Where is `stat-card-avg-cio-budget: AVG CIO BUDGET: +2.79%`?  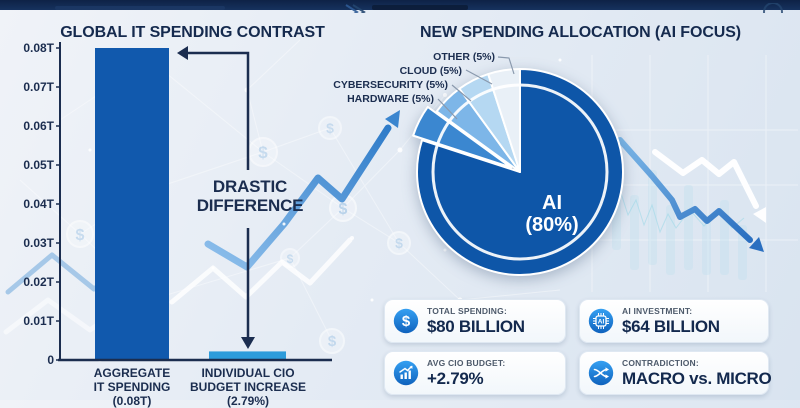 stat-card-avg-cio-budget: AVG CIO BUDGET: +2.79% is located at coordinates (475, 373).